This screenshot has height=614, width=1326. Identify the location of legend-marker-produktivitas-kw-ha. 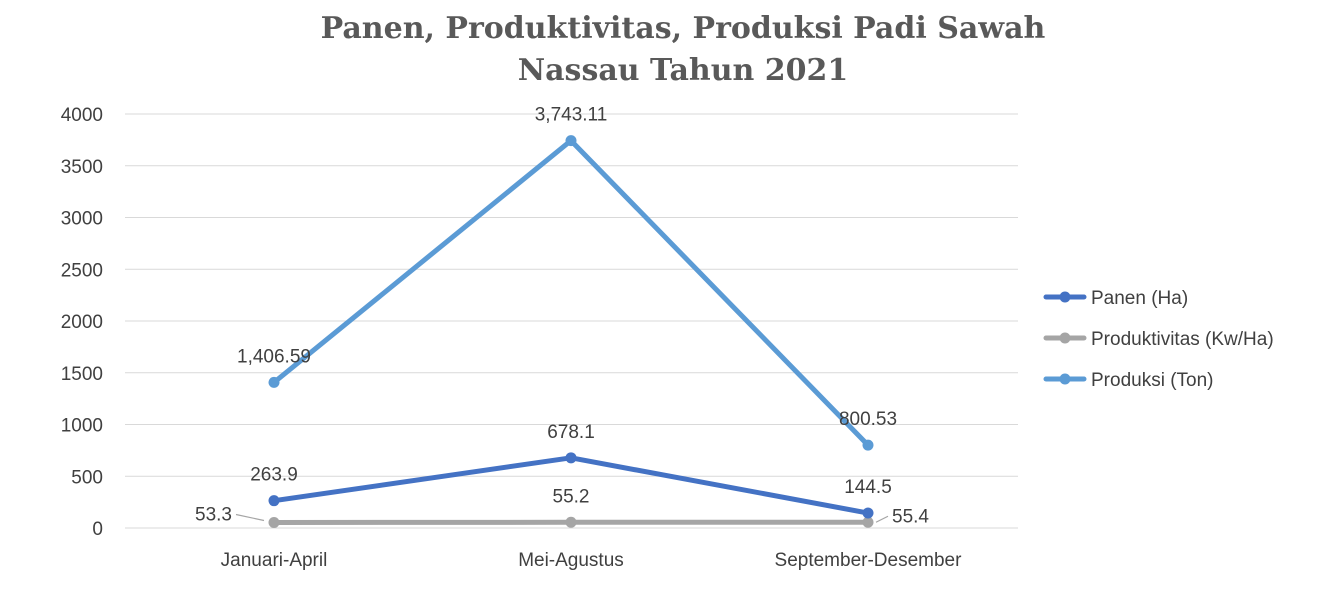
(1065, 338).